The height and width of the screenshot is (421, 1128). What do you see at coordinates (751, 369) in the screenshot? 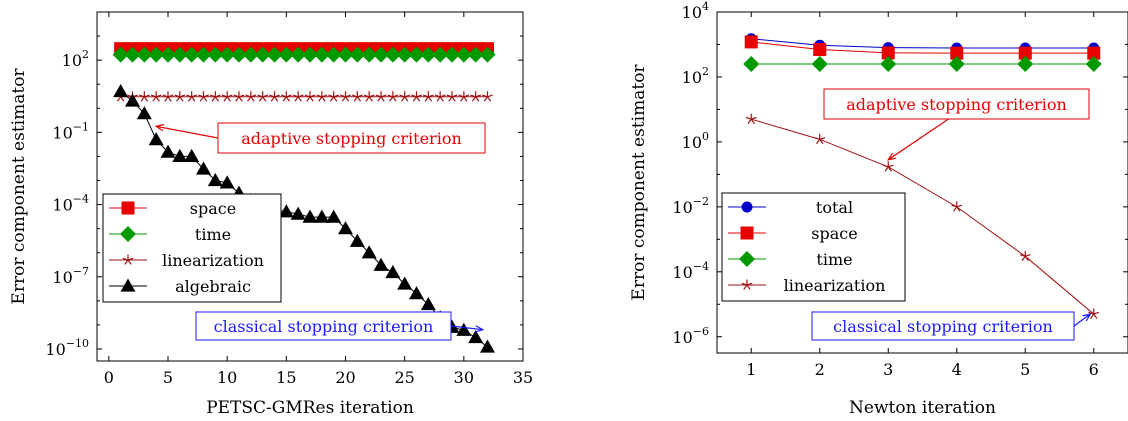
I see `x-tick-label: 1` at bounding box center [751, 369].